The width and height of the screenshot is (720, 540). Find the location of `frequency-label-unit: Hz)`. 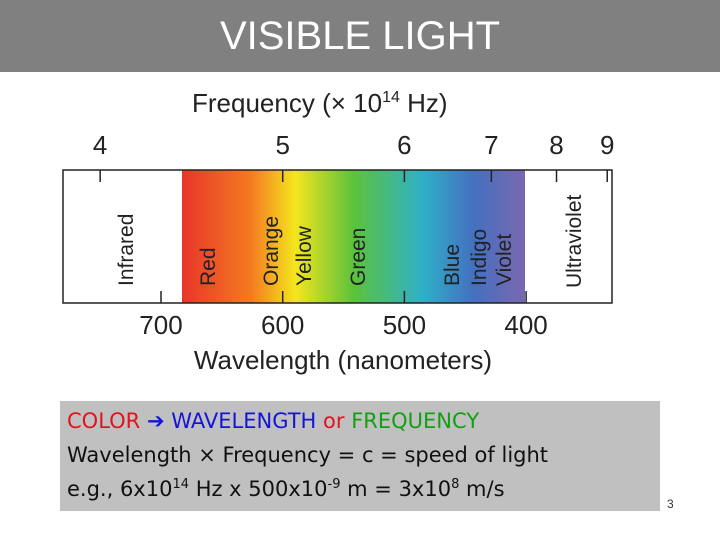

frequency-label-unit: Hz) is located at coordinates (424, 103).